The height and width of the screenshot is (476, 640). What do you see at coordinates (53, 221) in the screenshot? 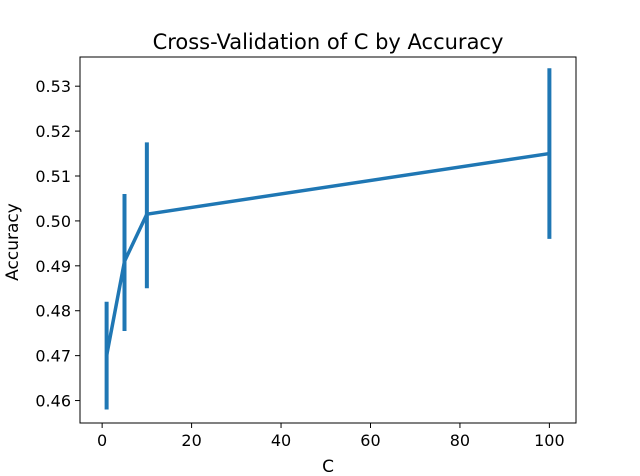
I see `y-tick-label: 0.50` at bounding box center [53, 221].